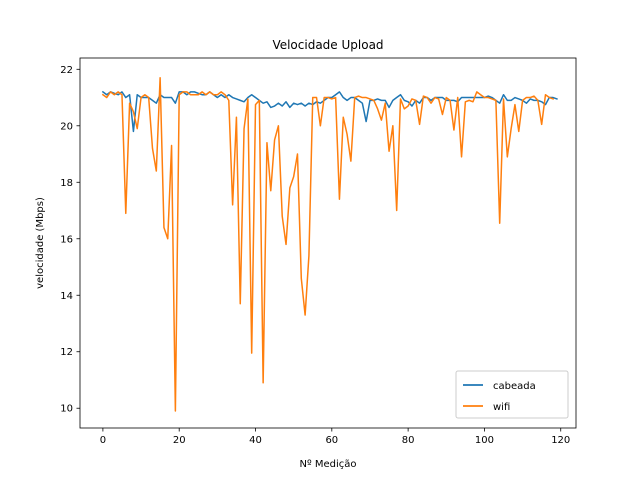 The image size is (640, 480). I want to click on y-tick-label: 14, so click(66, 296).